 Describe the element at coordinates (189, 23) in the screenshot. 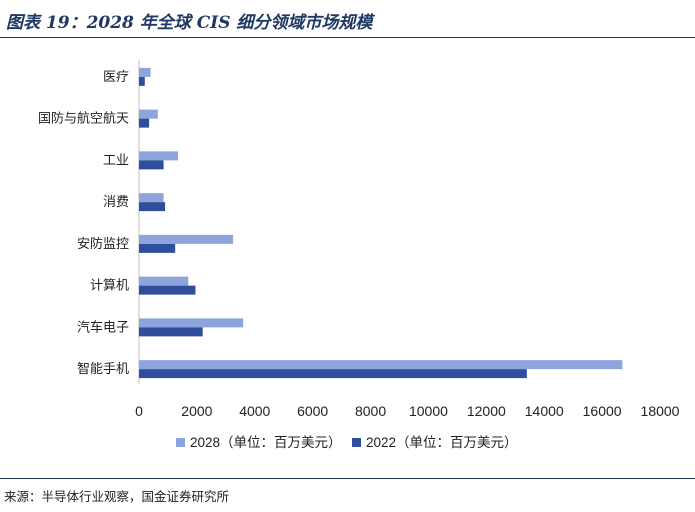

I see `figure-title: 图表 19：2028 年全球 CIS 细分领域市场规模` at that location.